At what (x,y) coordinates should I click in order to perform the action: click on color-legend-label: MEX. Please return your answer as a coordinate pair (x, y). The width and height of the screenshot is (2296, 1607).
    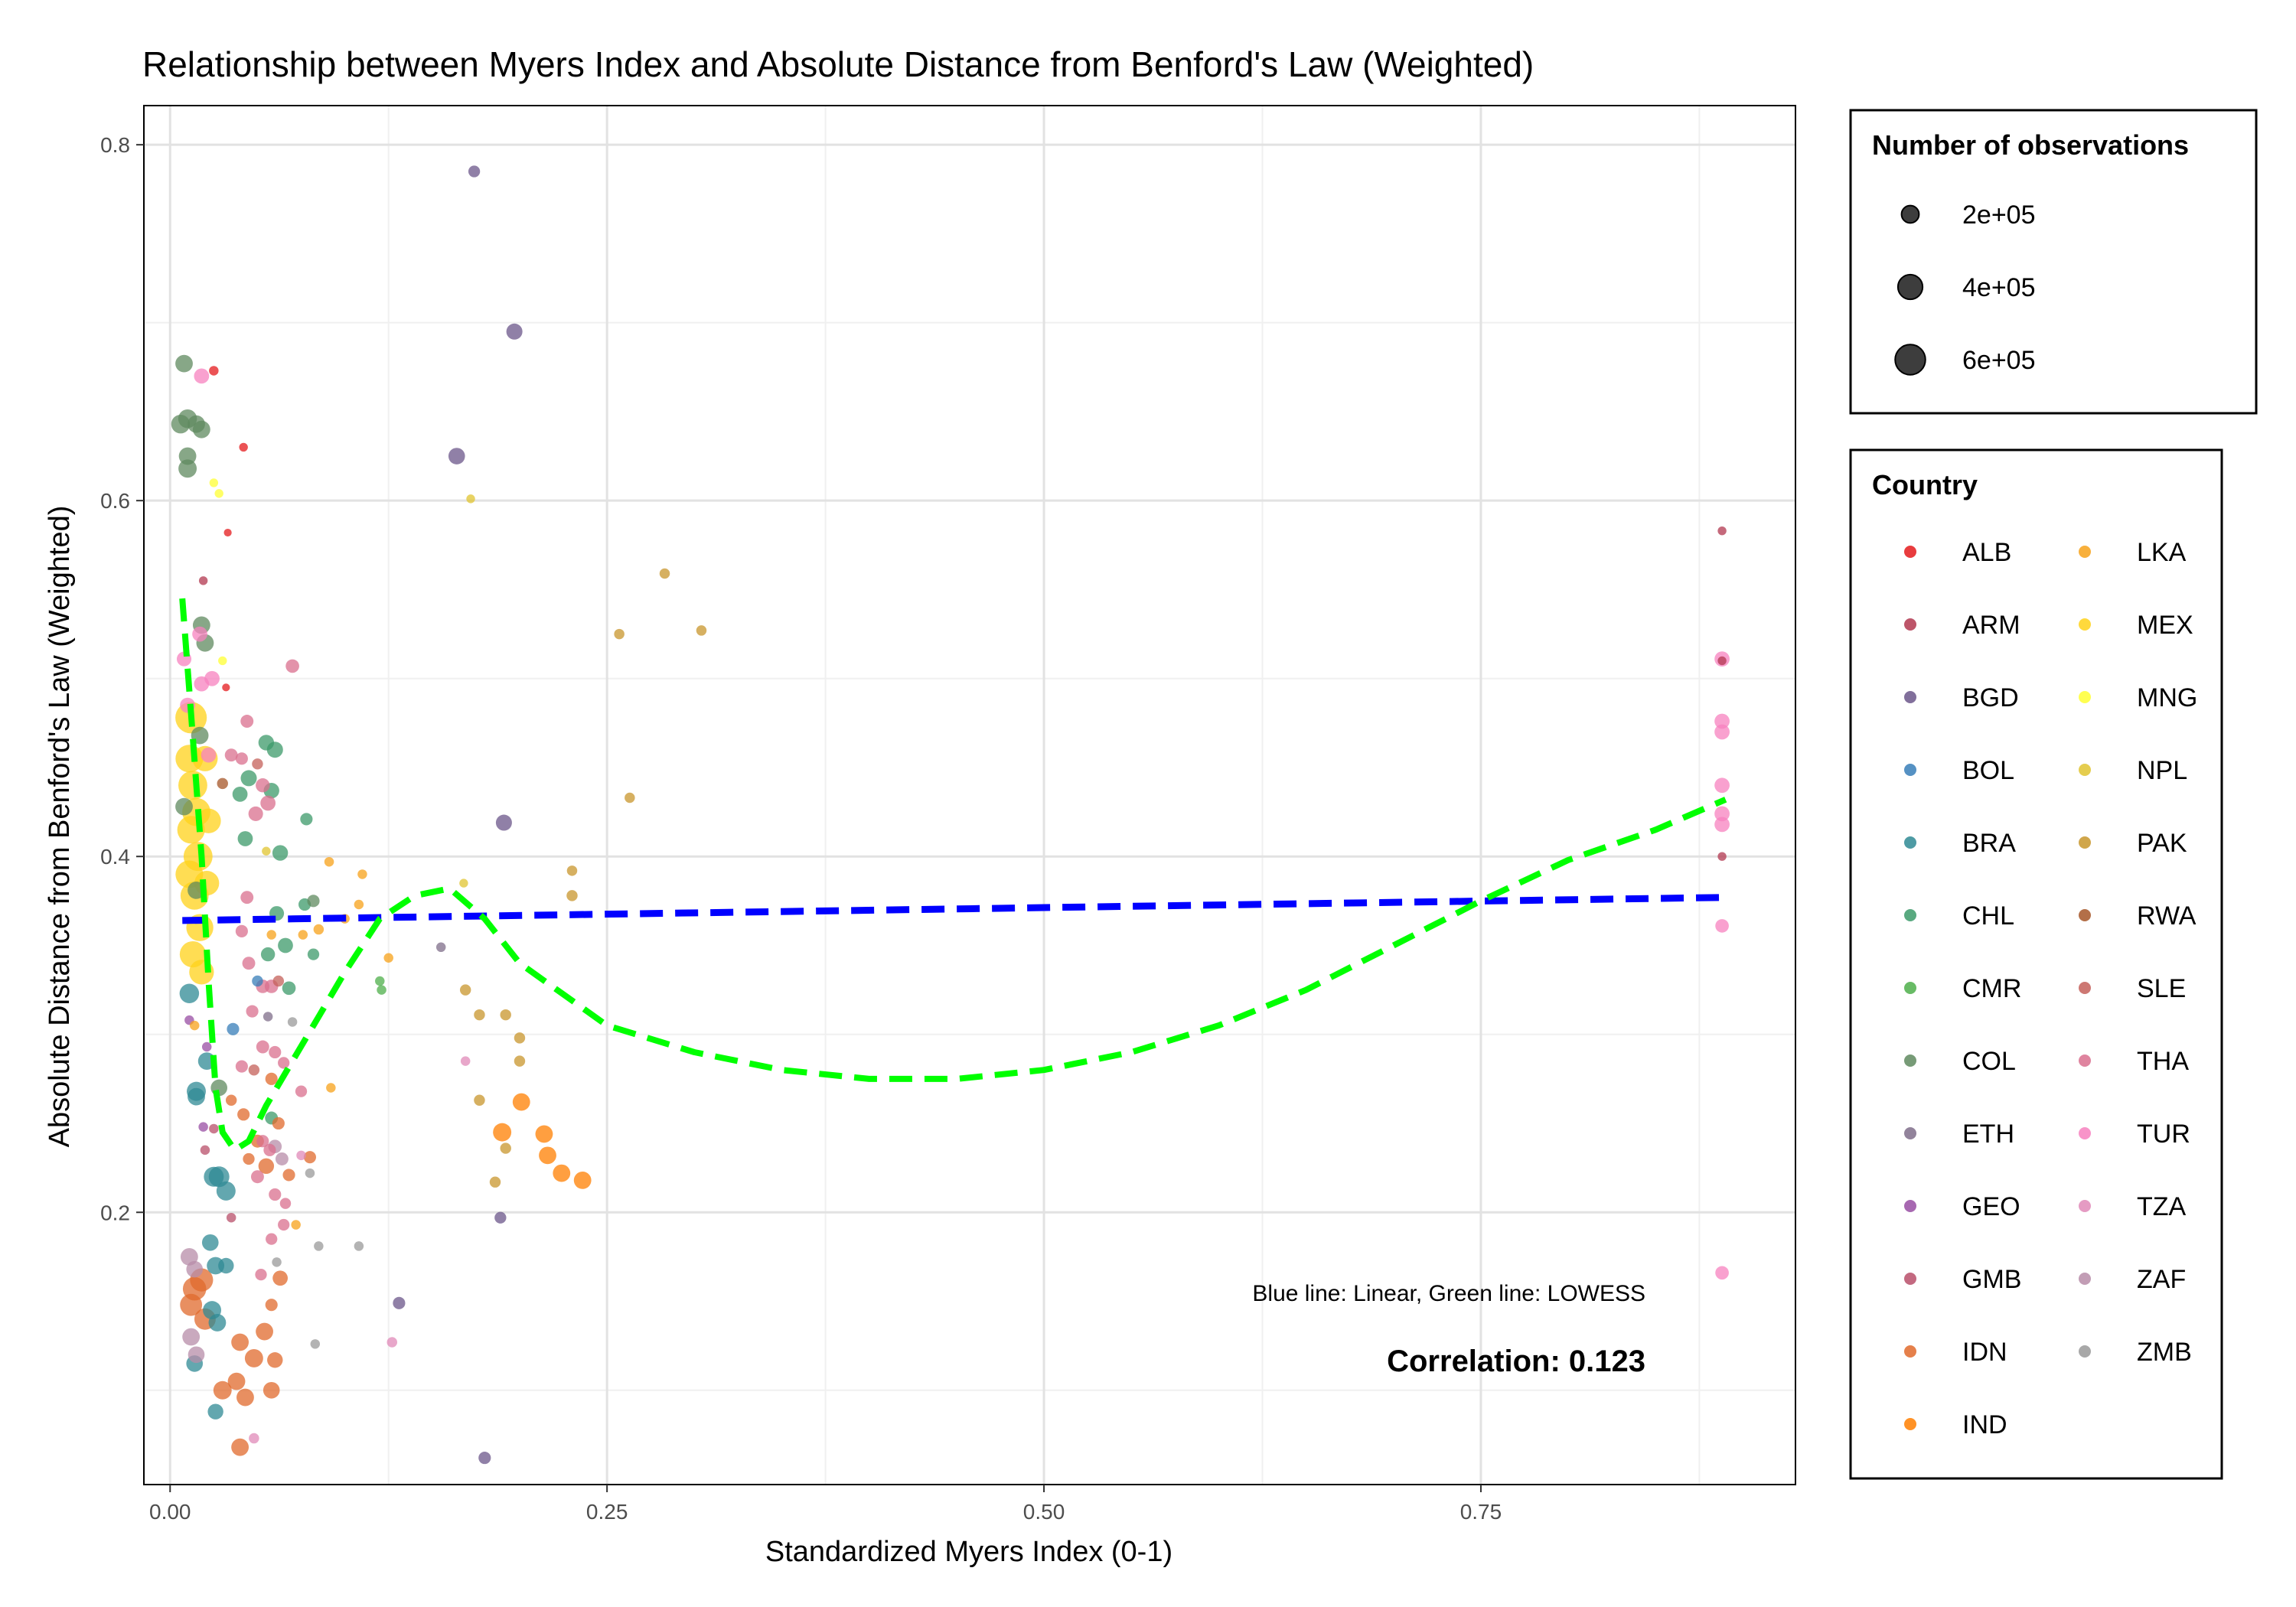
    Looking at the image, I should click on (2165, 625).